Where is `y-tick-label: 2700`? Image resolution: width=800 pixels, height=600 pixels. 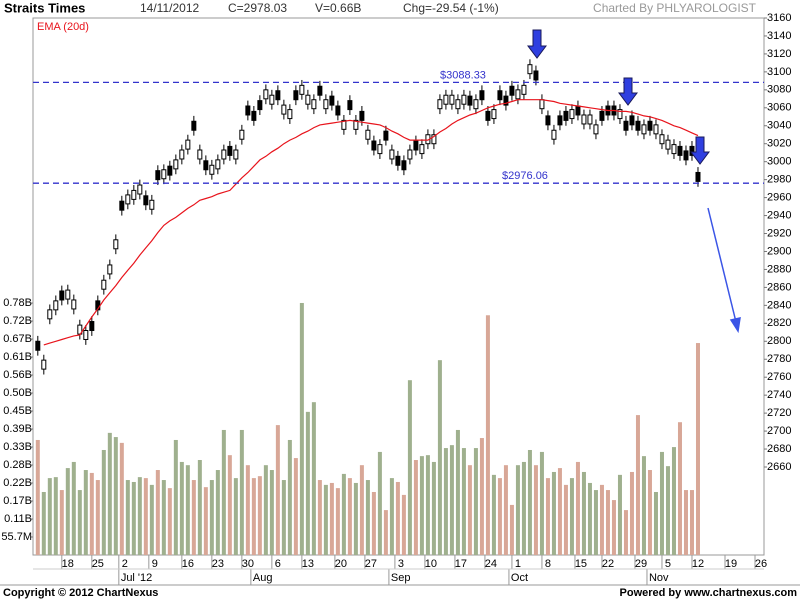 y-tick-label: 2700 is located at coordinates (779, 431).